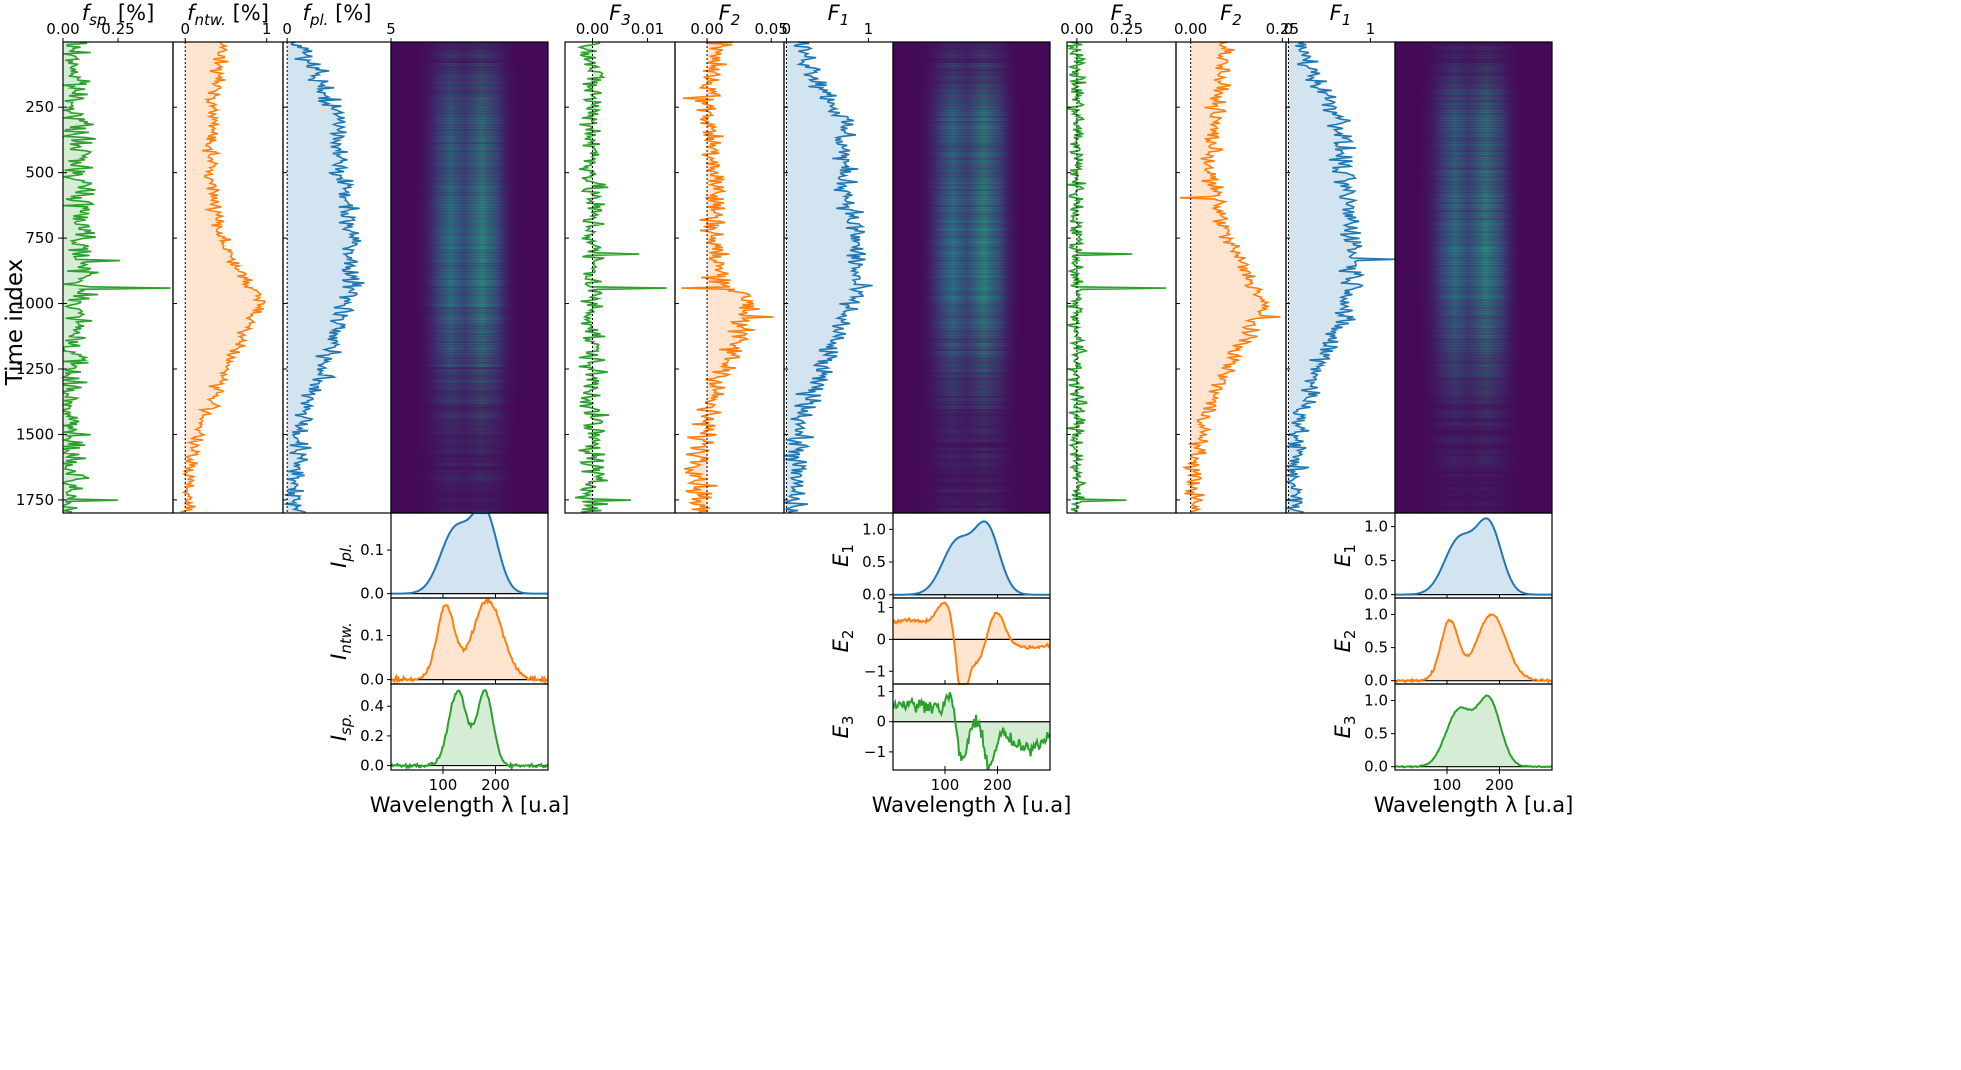 This screenshot has width=1961, height=1070. I want to click on spectrum-ylabel-I_sp: Isp., so click(341, 727).